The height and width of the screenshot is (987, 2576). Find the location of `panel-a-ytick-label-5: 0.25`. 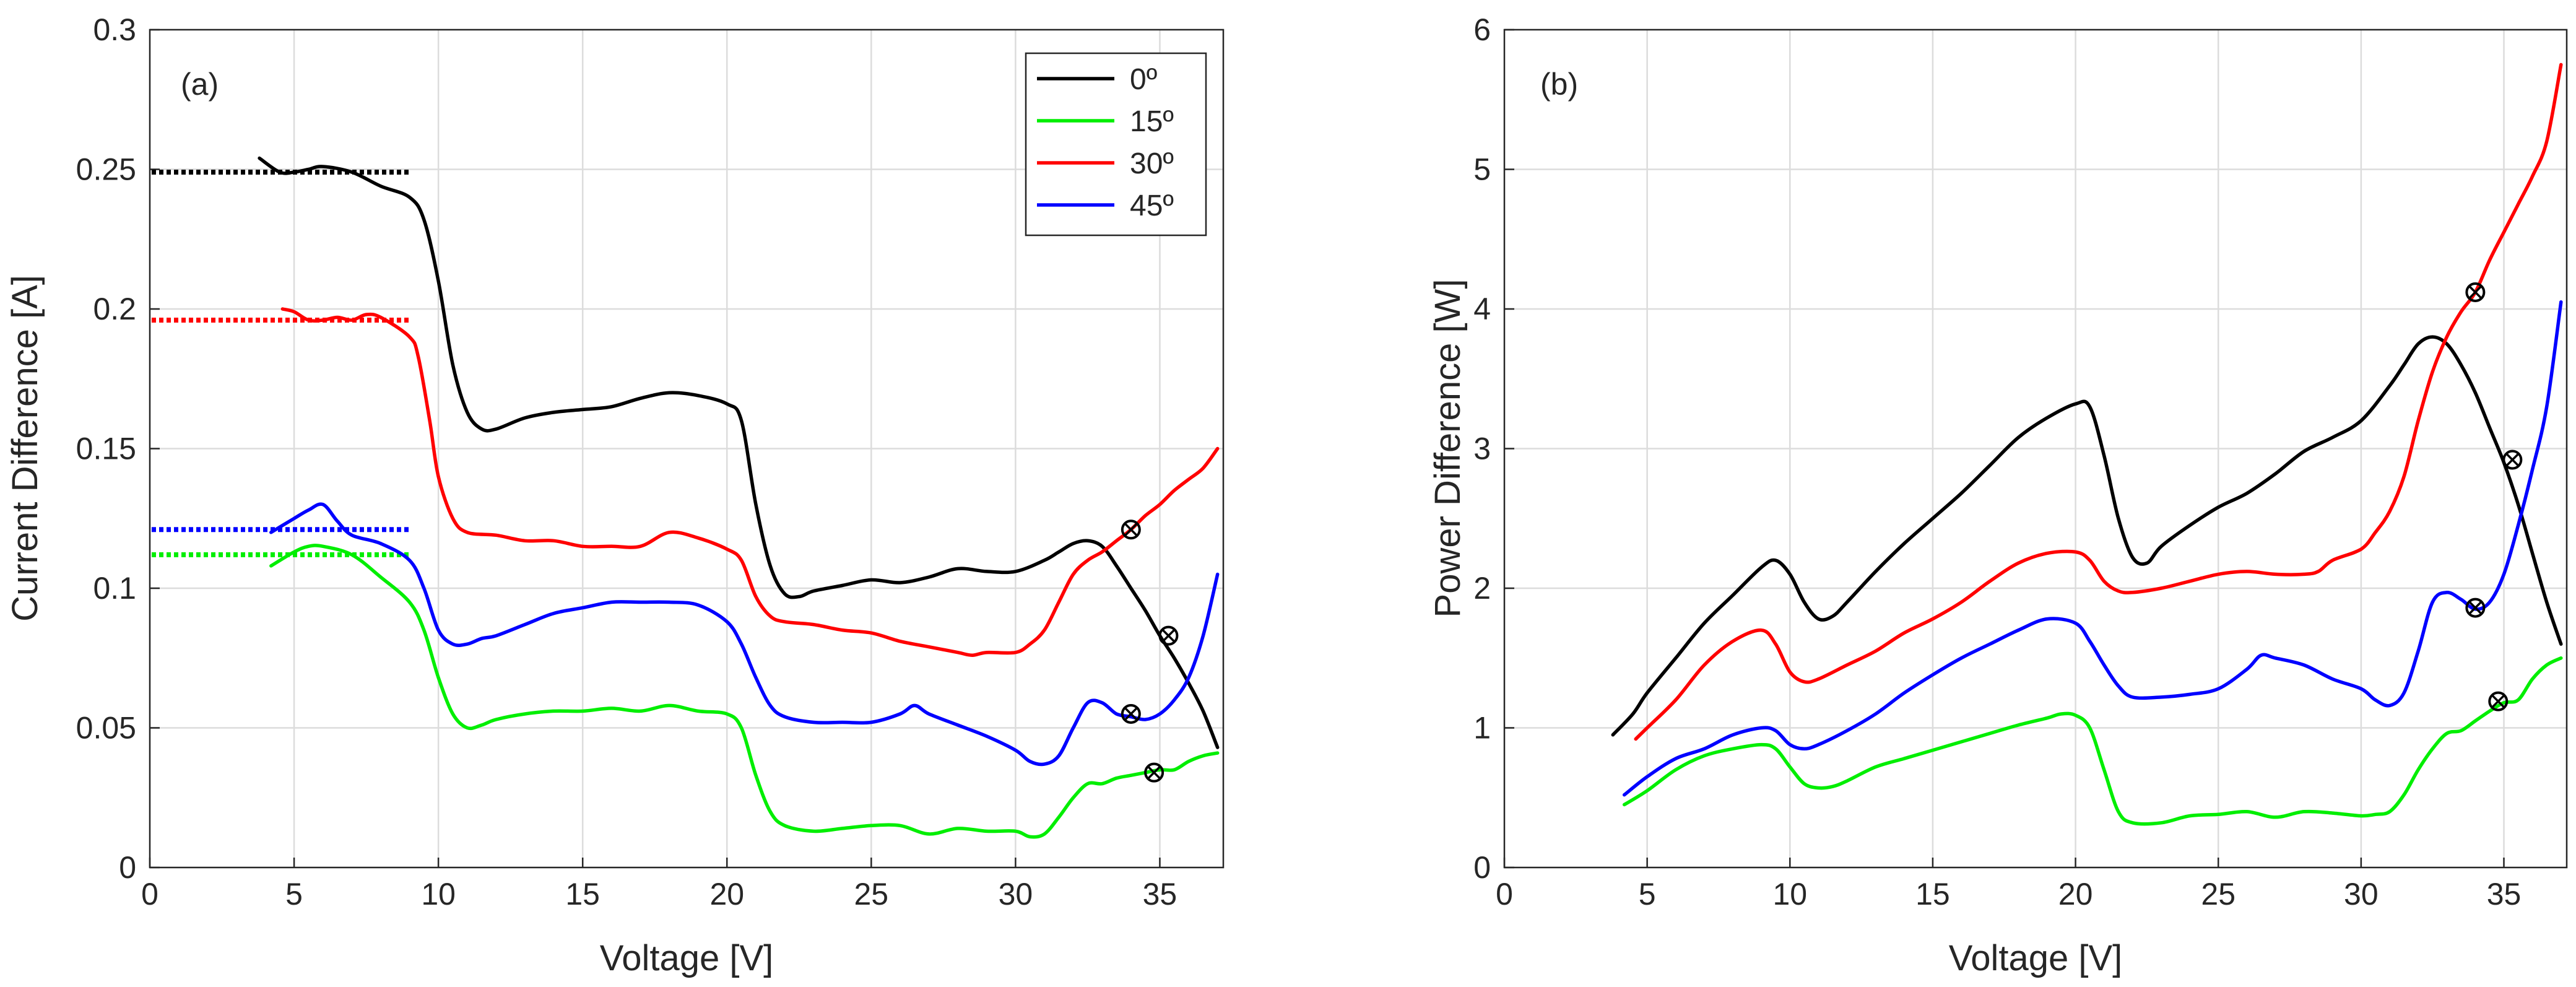

panel-a-ytick-label-5: 0.25 is located at coordinates (106, 169).